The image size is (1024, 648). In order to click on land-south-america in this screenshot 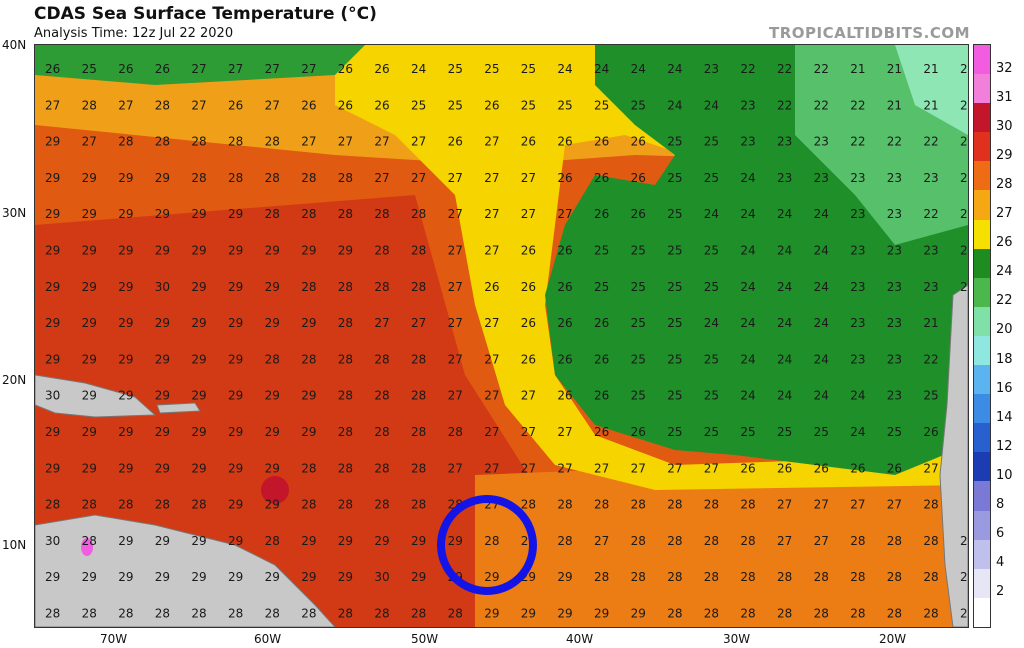, I will do `click(185, 570)`.